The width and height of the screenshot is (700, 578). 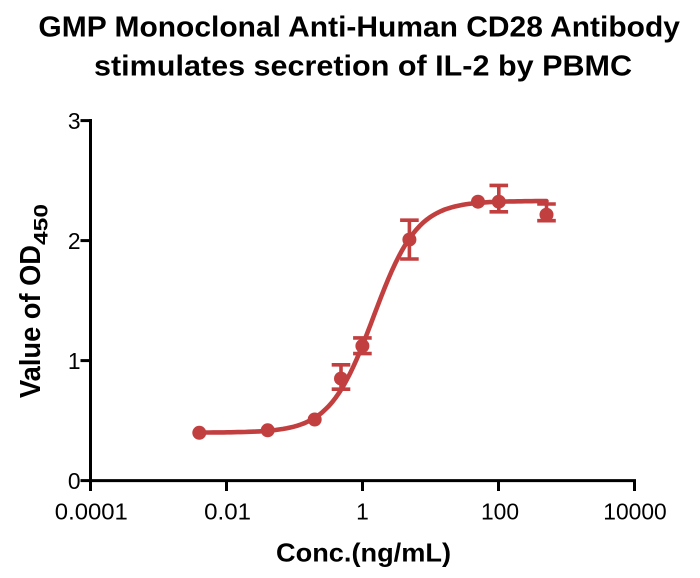 What do you see at coordinates (74, 481) in the screenshot?
I see `svg-text: 0` at bounding box center [74, 481].